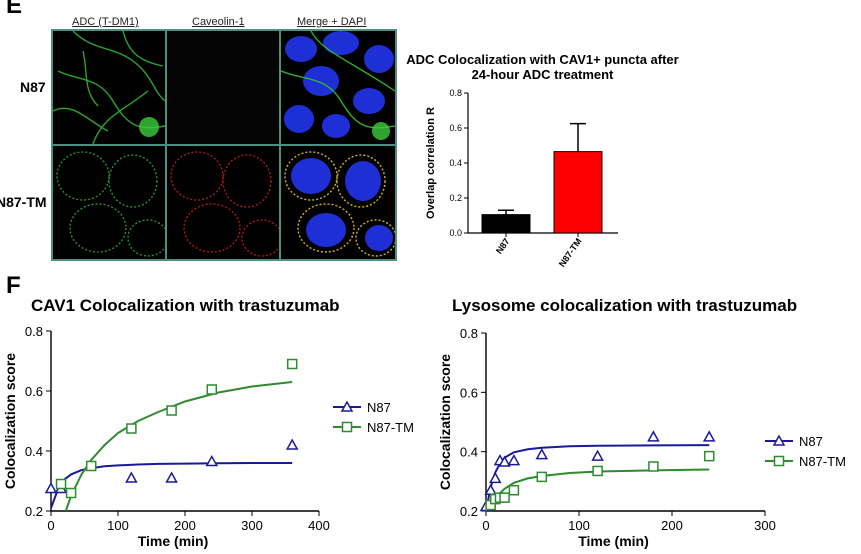  I want to click on column-header-merge: Merge + DAPI, so click(332, 22).